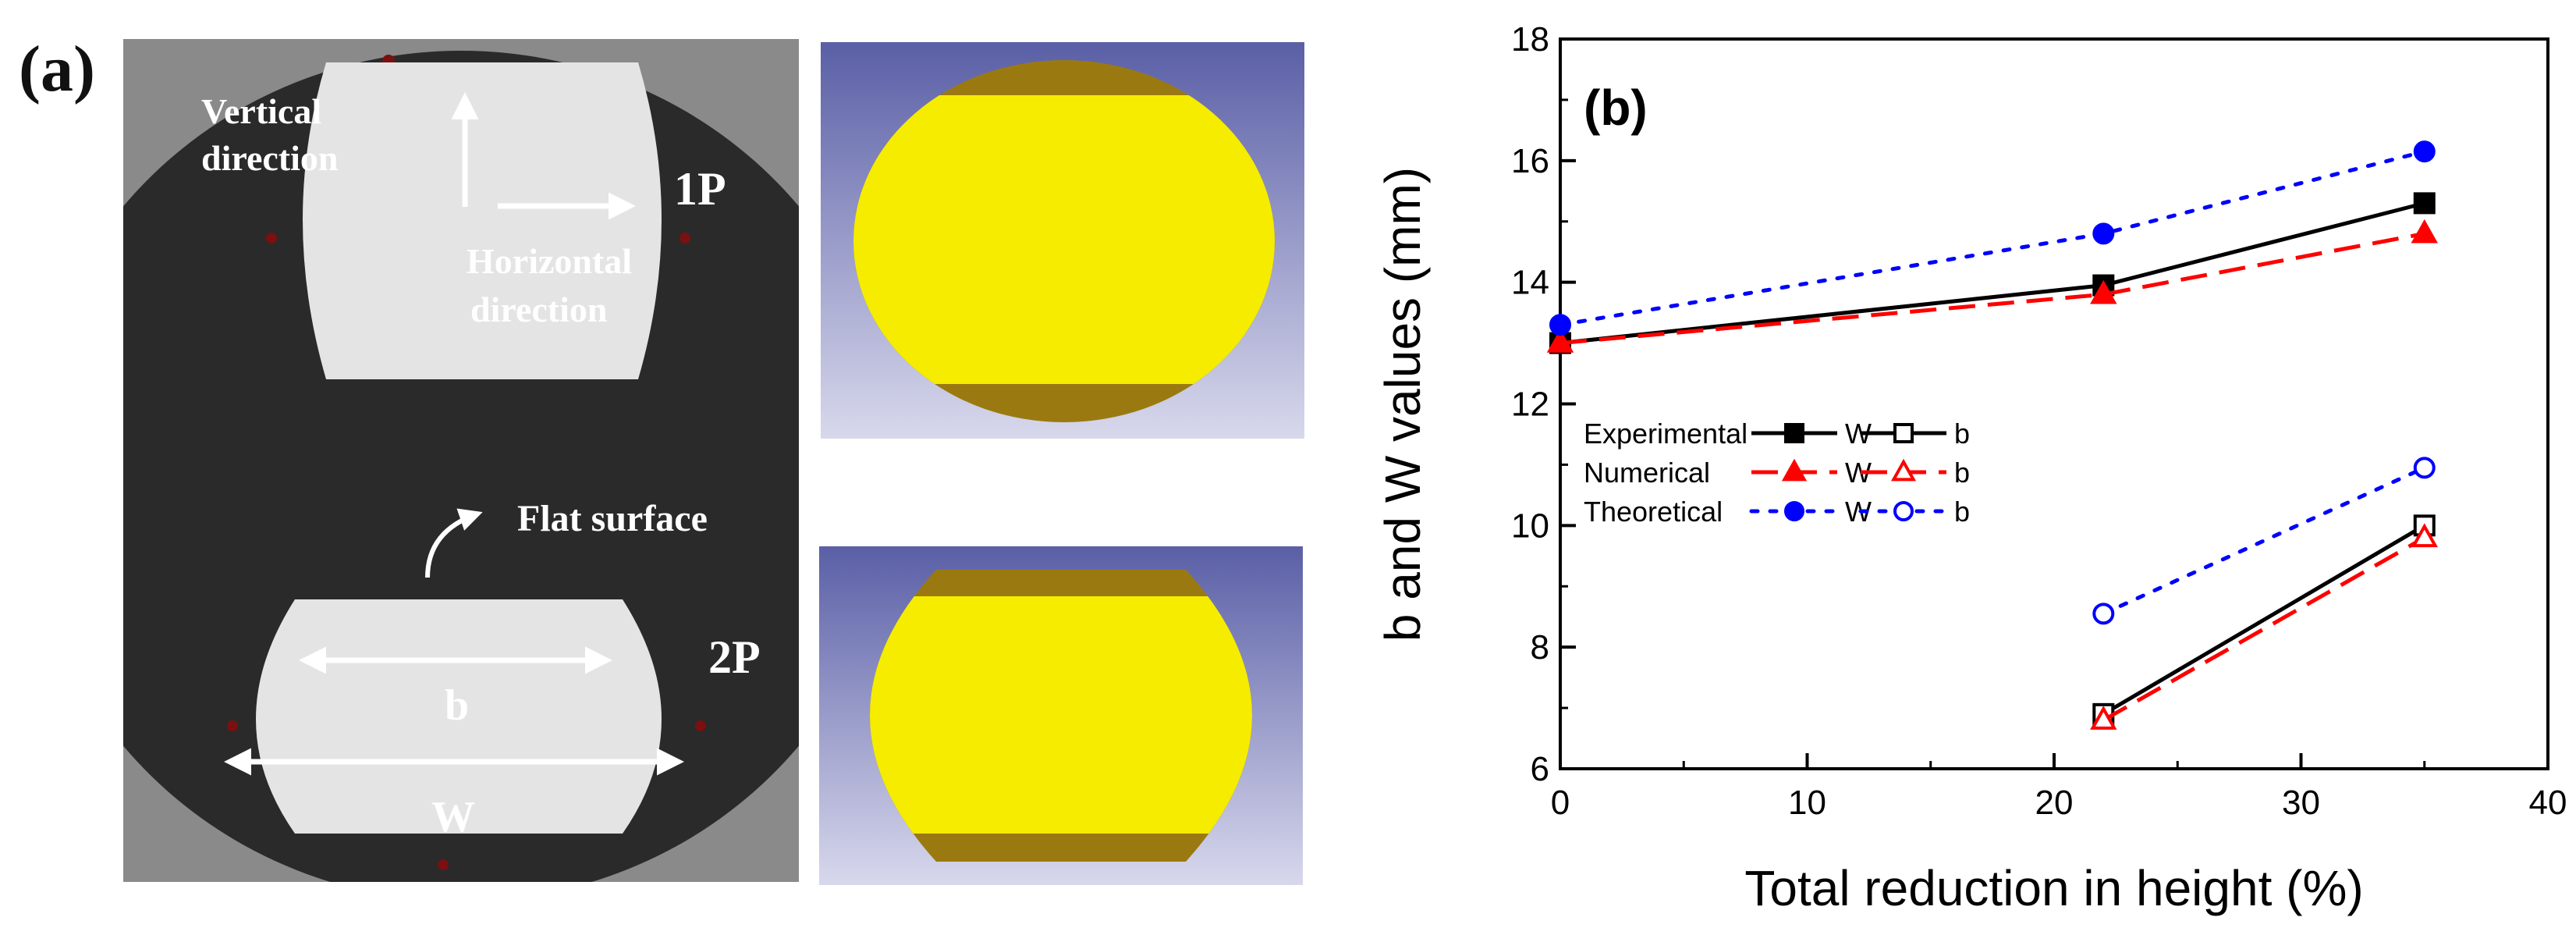 Image resolution: width=2576 pixels, height=935 pixels. Describe the element at coordinates (1903, 470) in the screenshot. I see `legend-marker-numerical-b` at that location.